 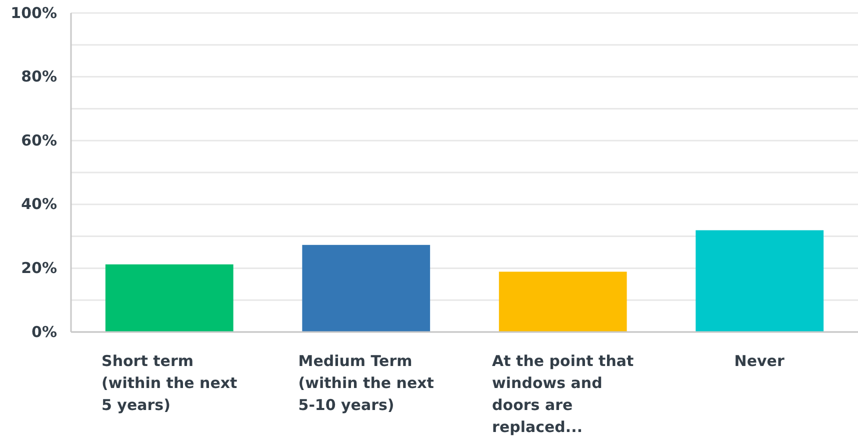 What do you see at coordinates (33, 13) in the screenshot?
I see `y-tick-label: 100%` at bounding box center [33, 13].